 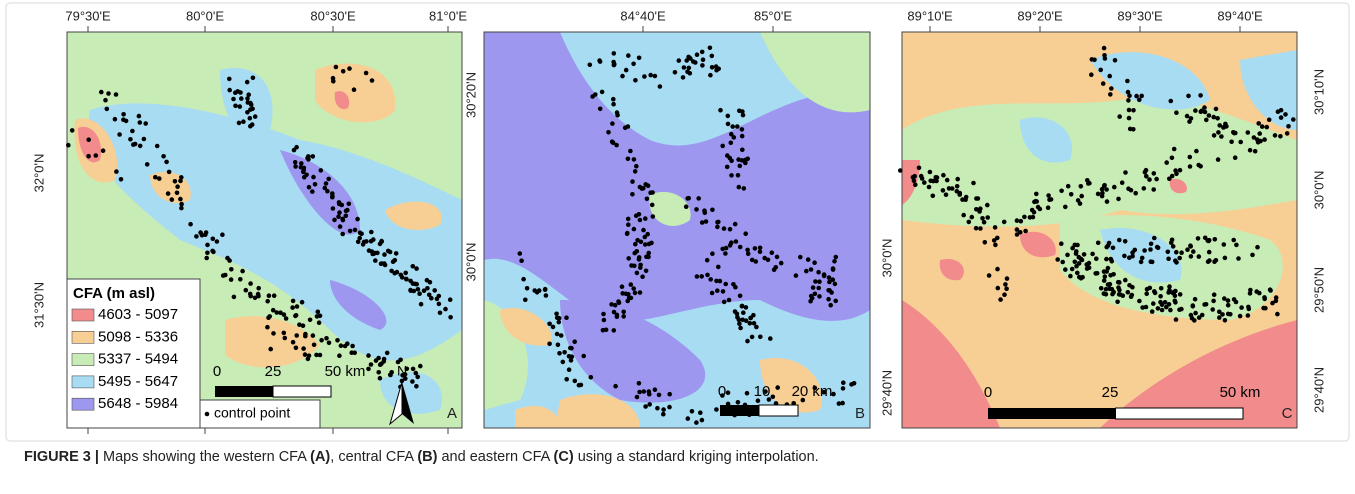 What do you see at coordinates (83, 337) in the screenshot?
I see `legend-swatch` at bounding box center [83, 337].